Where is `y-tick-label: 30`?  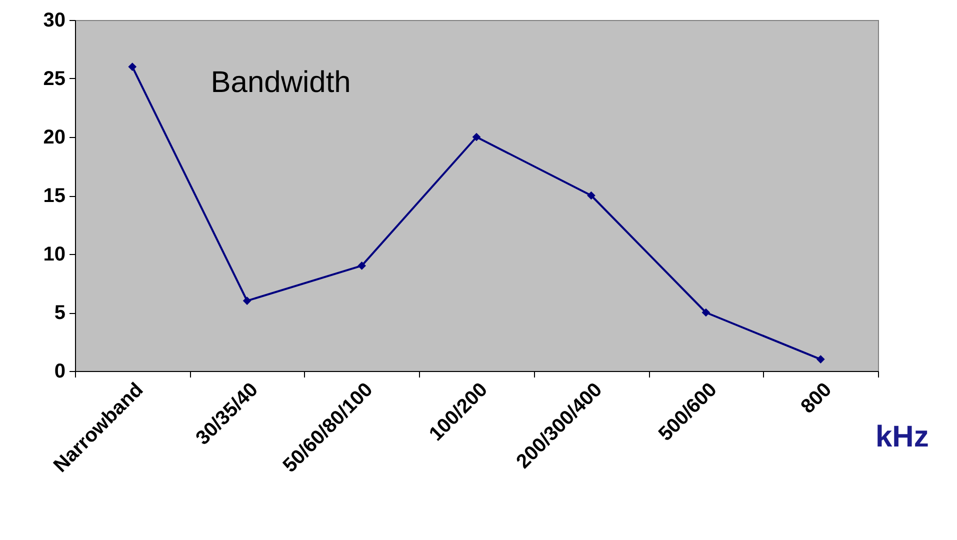
y-tick-label: 30 is located at coordinates (54, 21).